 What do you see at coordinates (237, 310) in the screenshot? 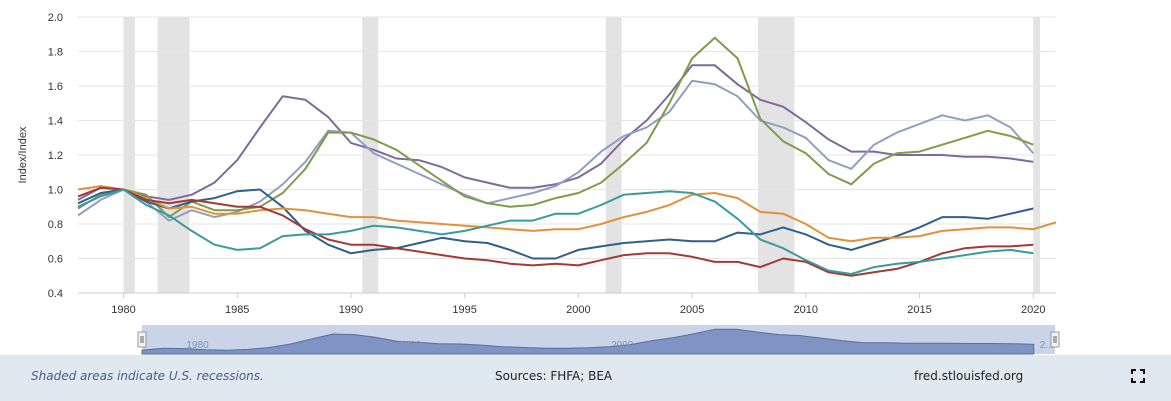
I see `x-tick-label: 1985` at bounding box center [237, 310].